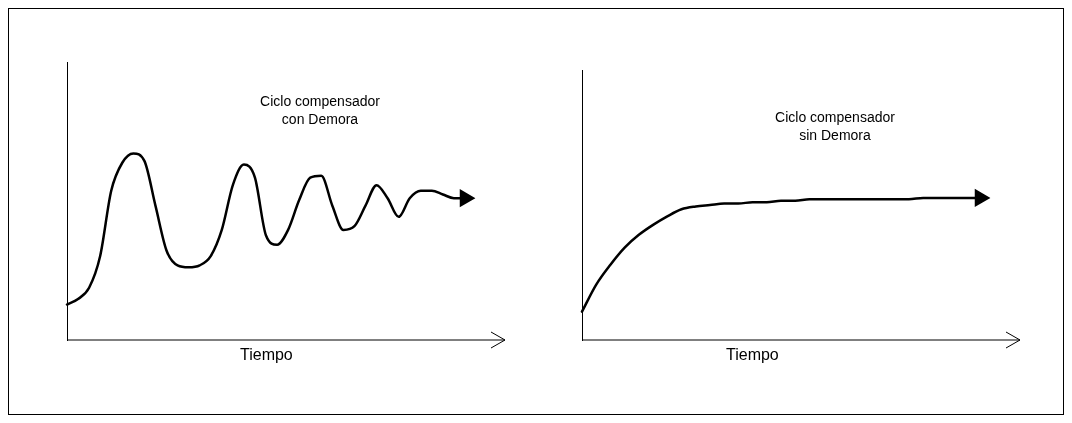  I want to click on text: Ciclo compensador sin Demora, so click(835, 126).